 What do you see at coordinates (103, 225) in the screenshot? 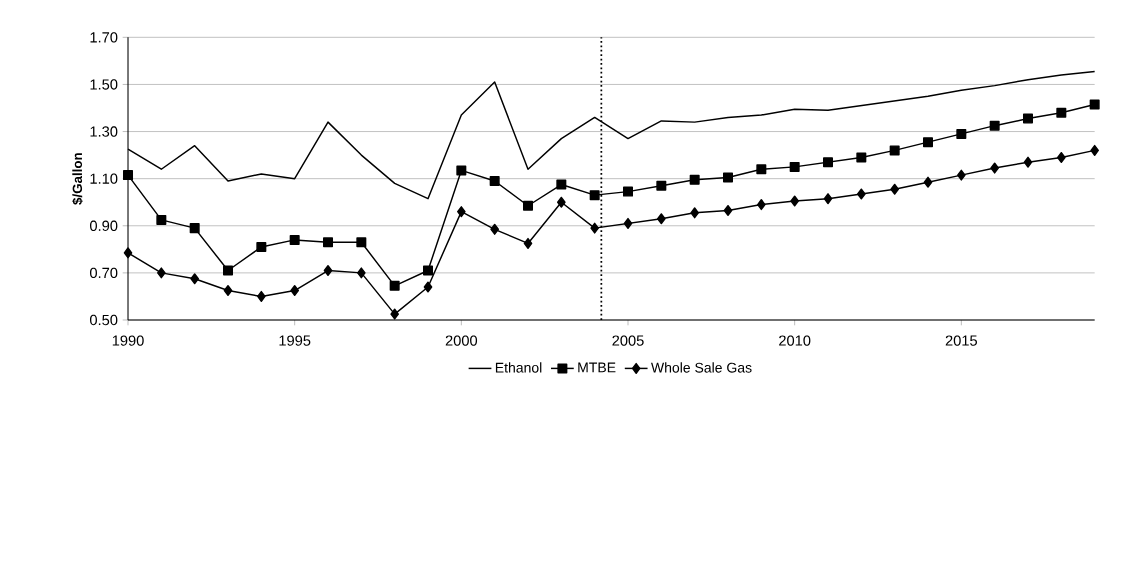
I see `y-tick-label: 0.90` at bounding box center [103, 225].